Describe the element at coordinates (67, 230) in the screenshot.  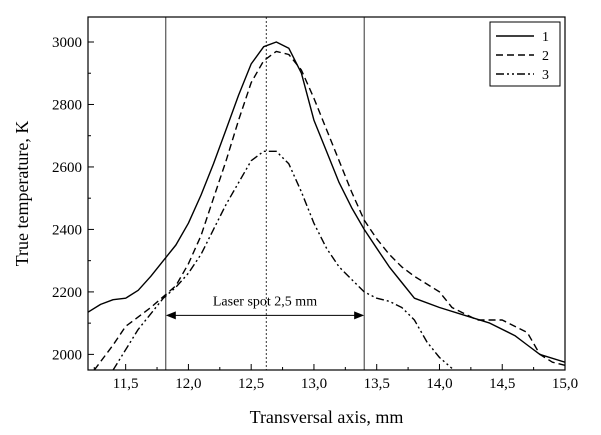
I see `y-tick-label: 2400` at that location.